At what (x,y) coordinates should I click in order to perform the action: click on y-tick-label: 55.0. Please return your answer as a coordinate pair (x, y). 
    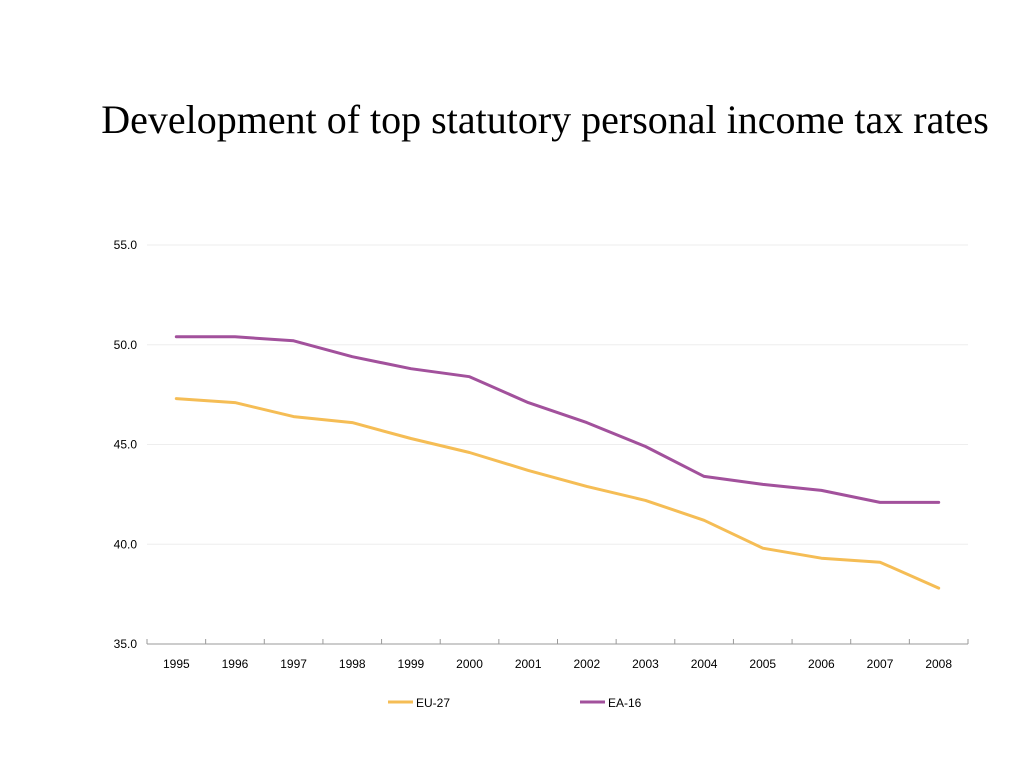
    Looking at the image, I should click on (126, 245).